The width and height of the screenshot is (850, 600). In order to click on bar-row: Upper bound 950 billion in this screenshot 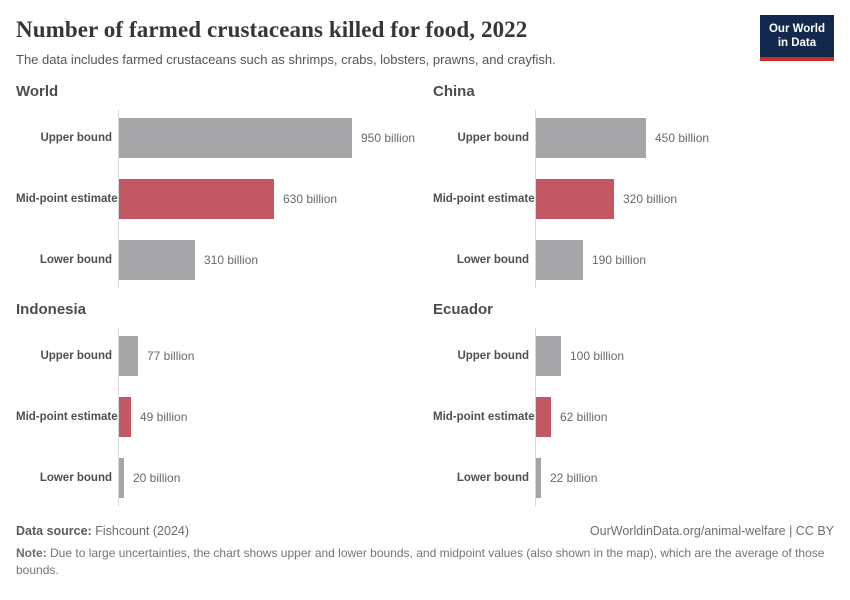, I will do `click(216, 138)`.